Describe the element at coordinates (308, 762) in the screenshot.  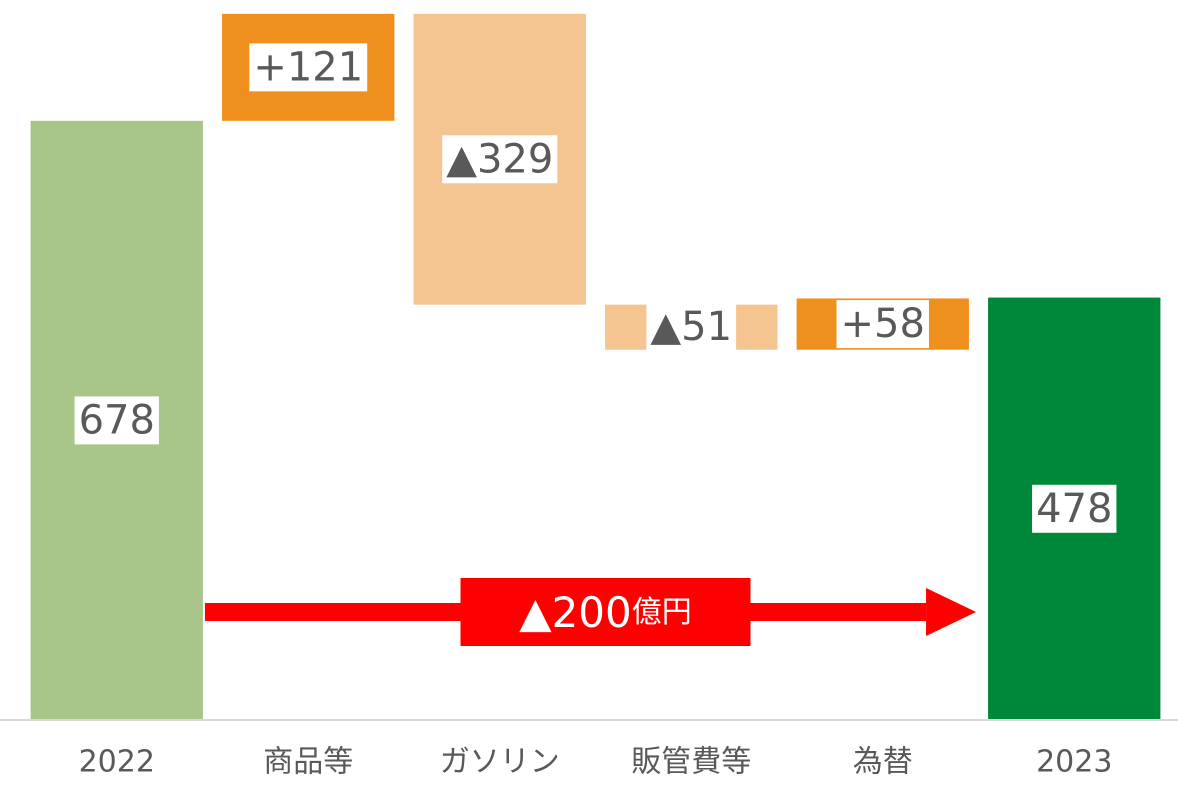
I see `x-tick-label: 商品等` at that location.